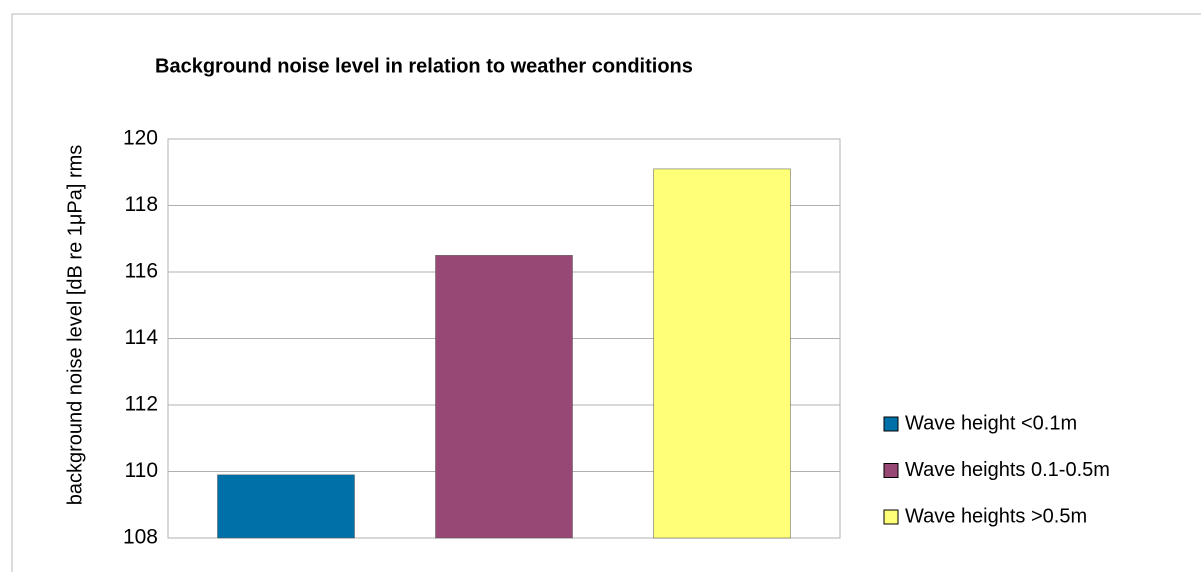  Describe the element at coordinates (141, 404) in the screenshot. I see `y-tick-label: 112` at that location.